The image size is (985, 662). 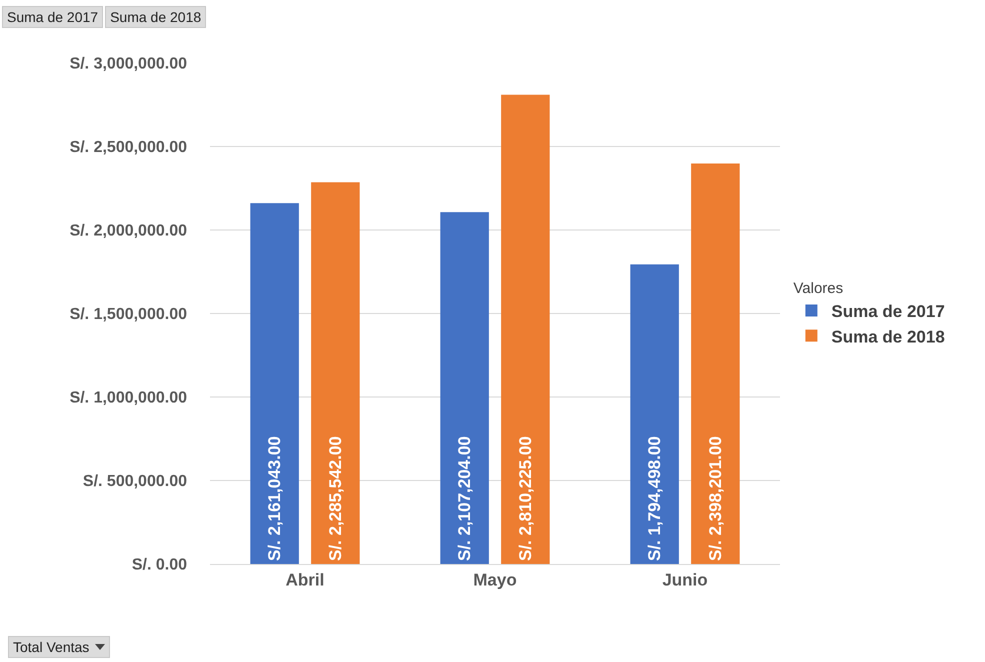 What do you see at coordinates (129, 231) in the screenshot?
I see `y-tick-label: S/. 2,000,000.00` at bounding box center [129, 231].